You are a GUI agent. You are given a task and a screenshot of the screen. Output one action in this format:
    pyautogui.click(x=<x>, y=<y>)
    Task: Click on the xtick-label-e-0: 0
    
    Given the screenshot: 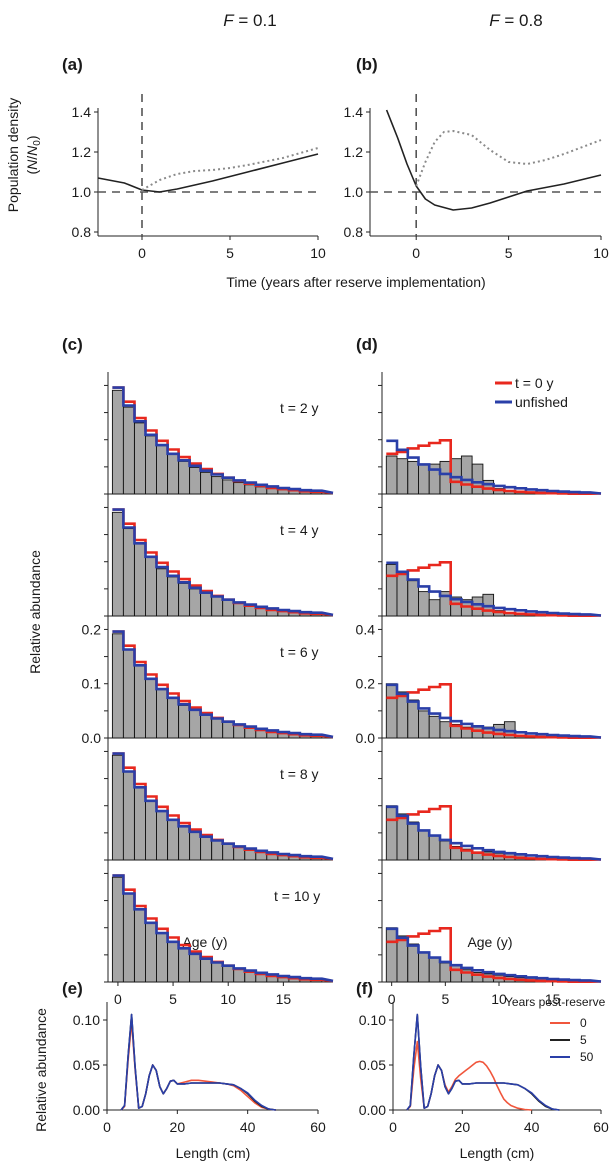 What is the action you would take?
    pyautogui.click(x=107, y=1127)
    